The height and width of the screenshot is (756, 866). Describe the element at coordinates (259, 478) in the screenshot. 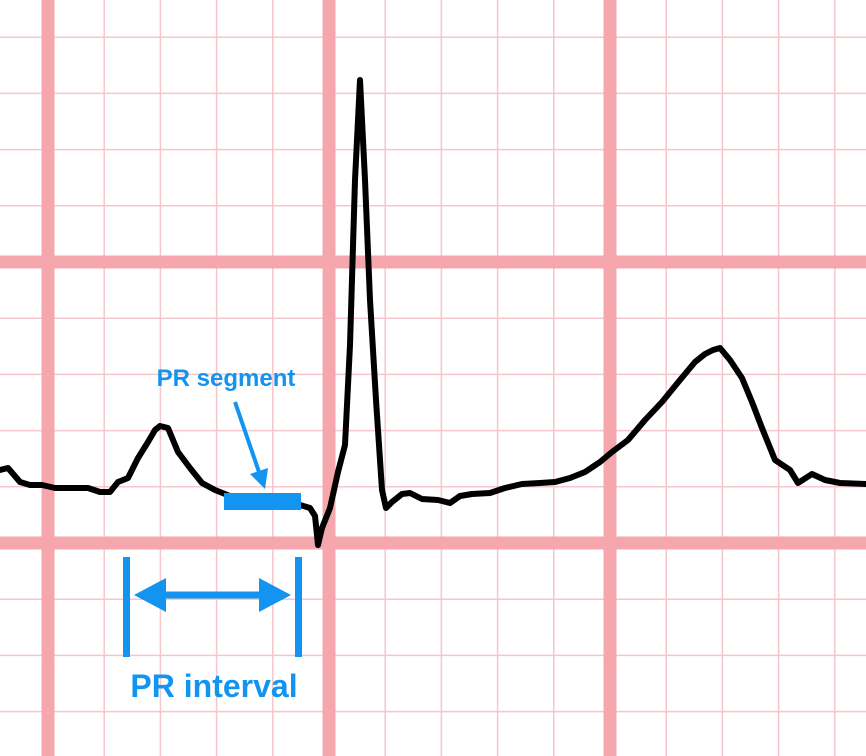

I see `pr-segment-pointer-arrowhead` at that location.